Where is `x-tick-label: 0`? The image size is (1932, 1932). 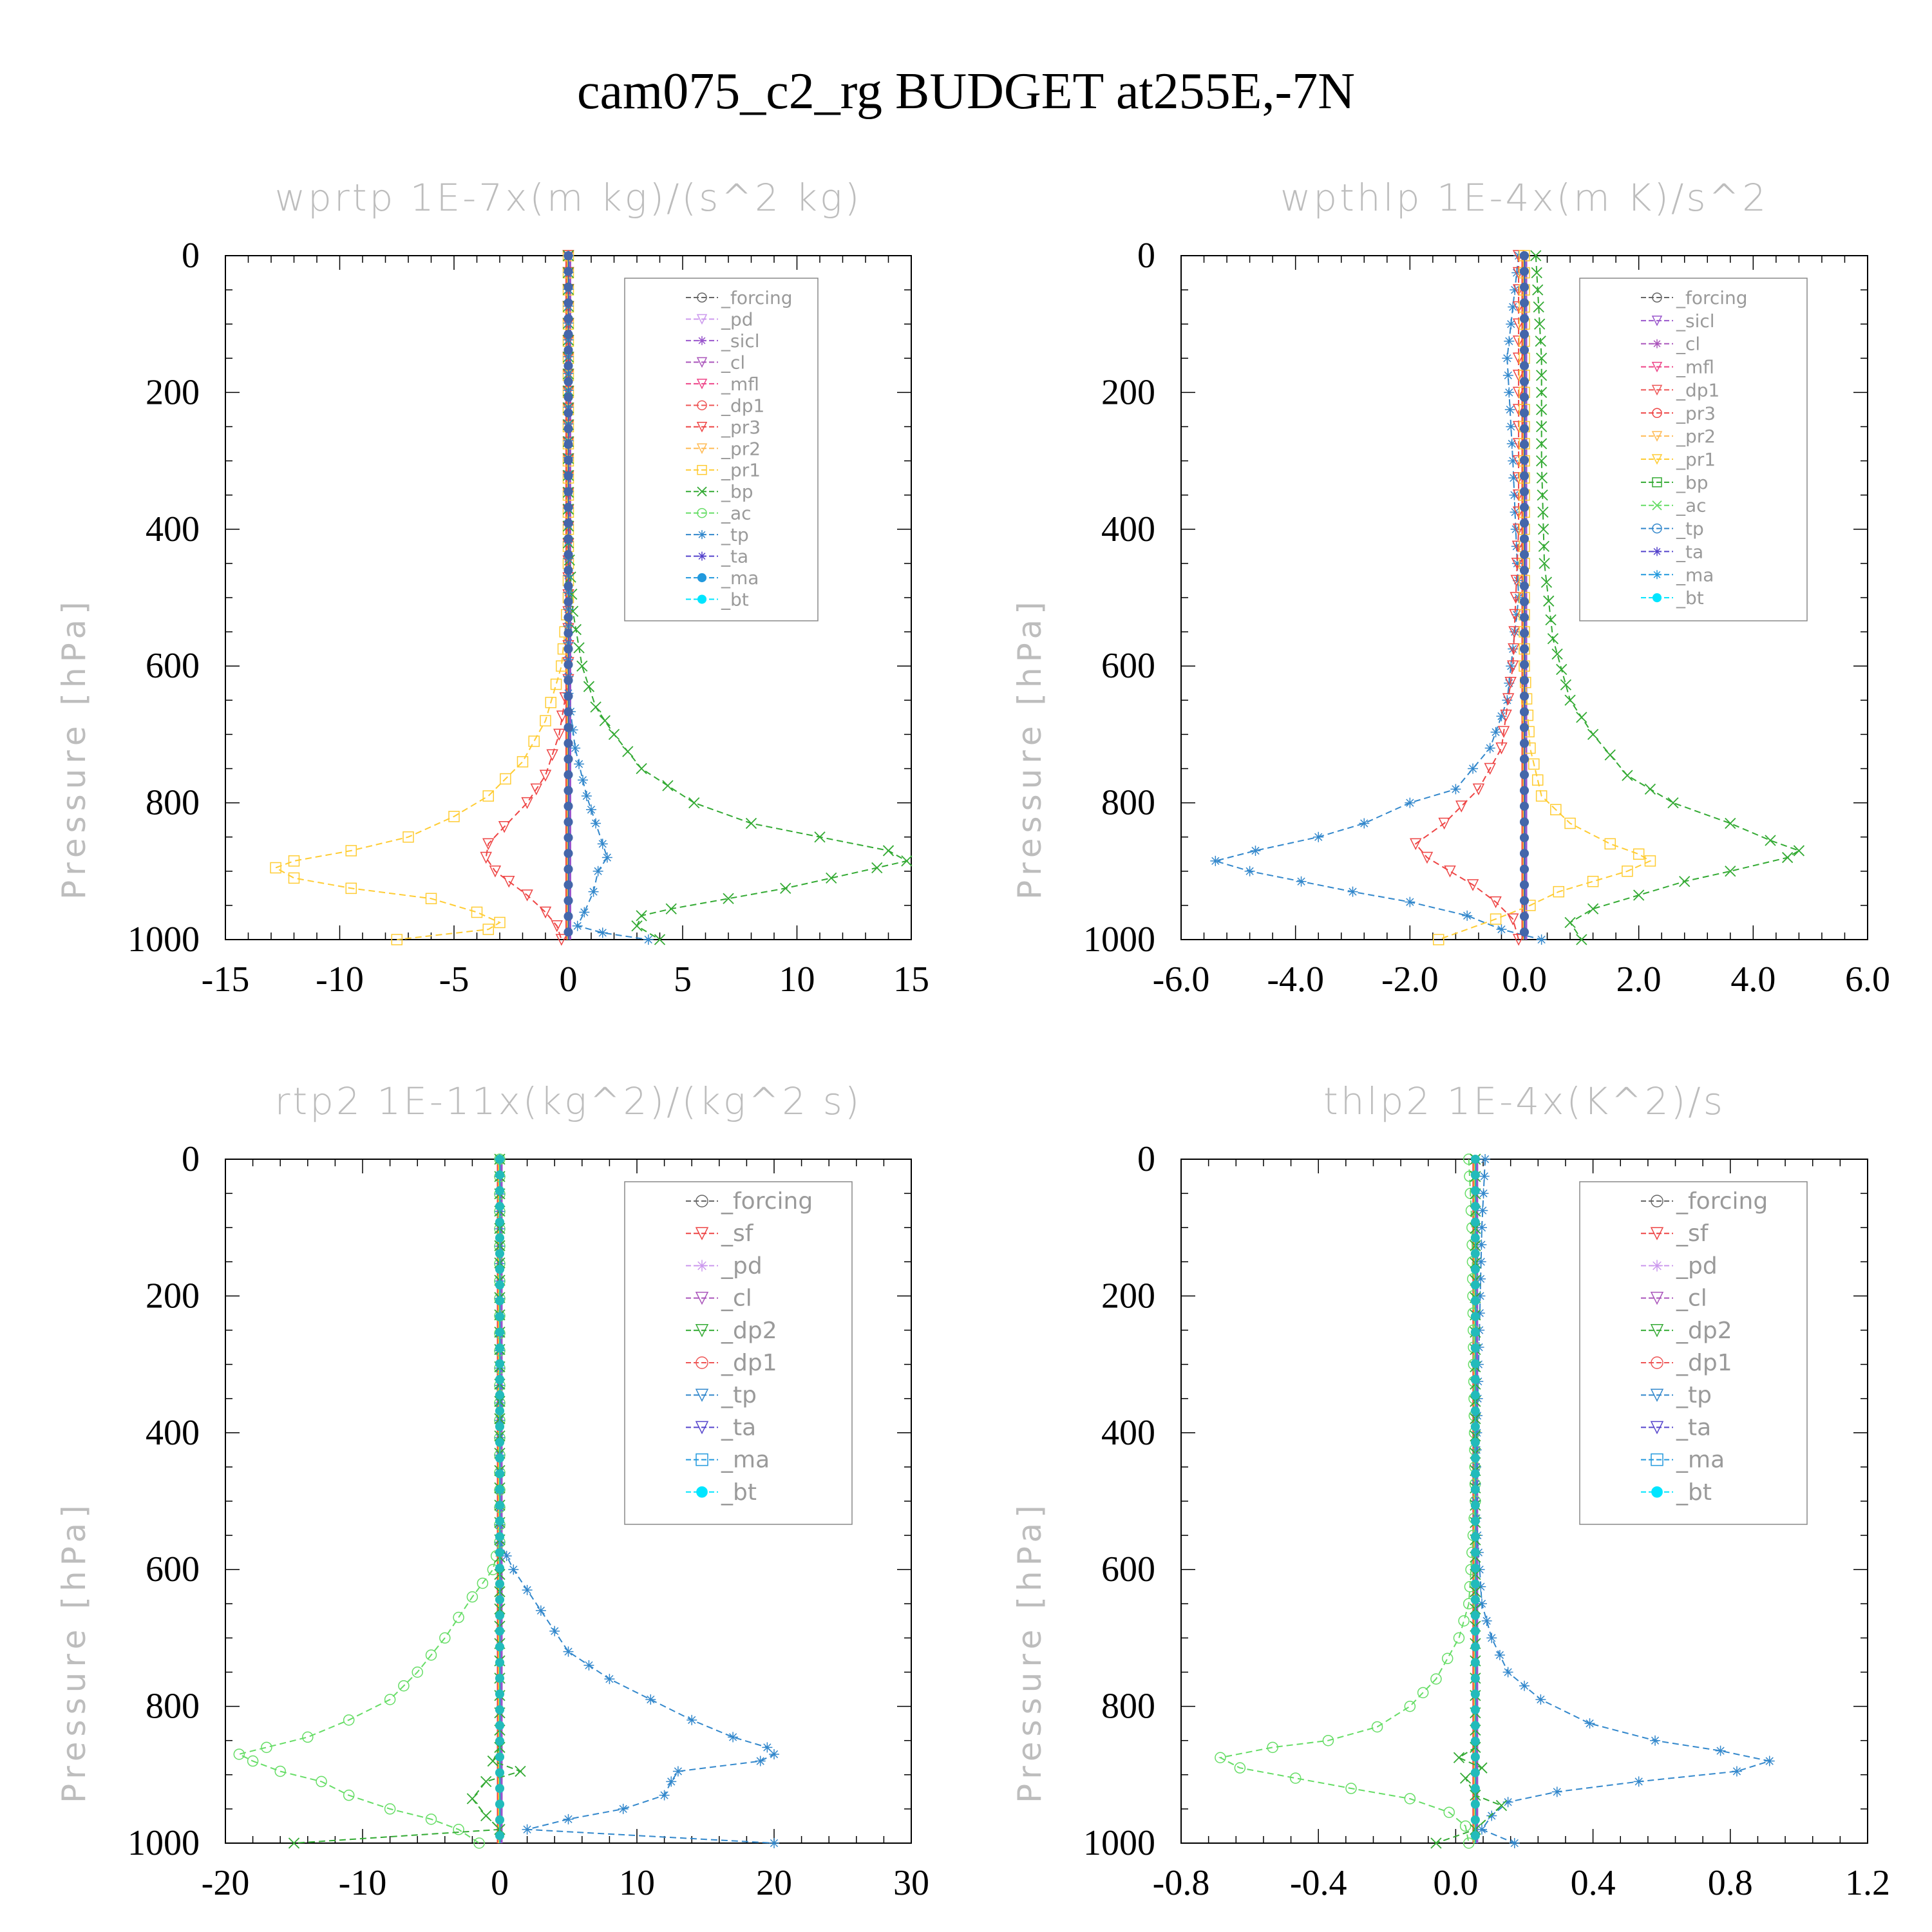 x-tick-label: 0 is located at coordinates (569, 979).